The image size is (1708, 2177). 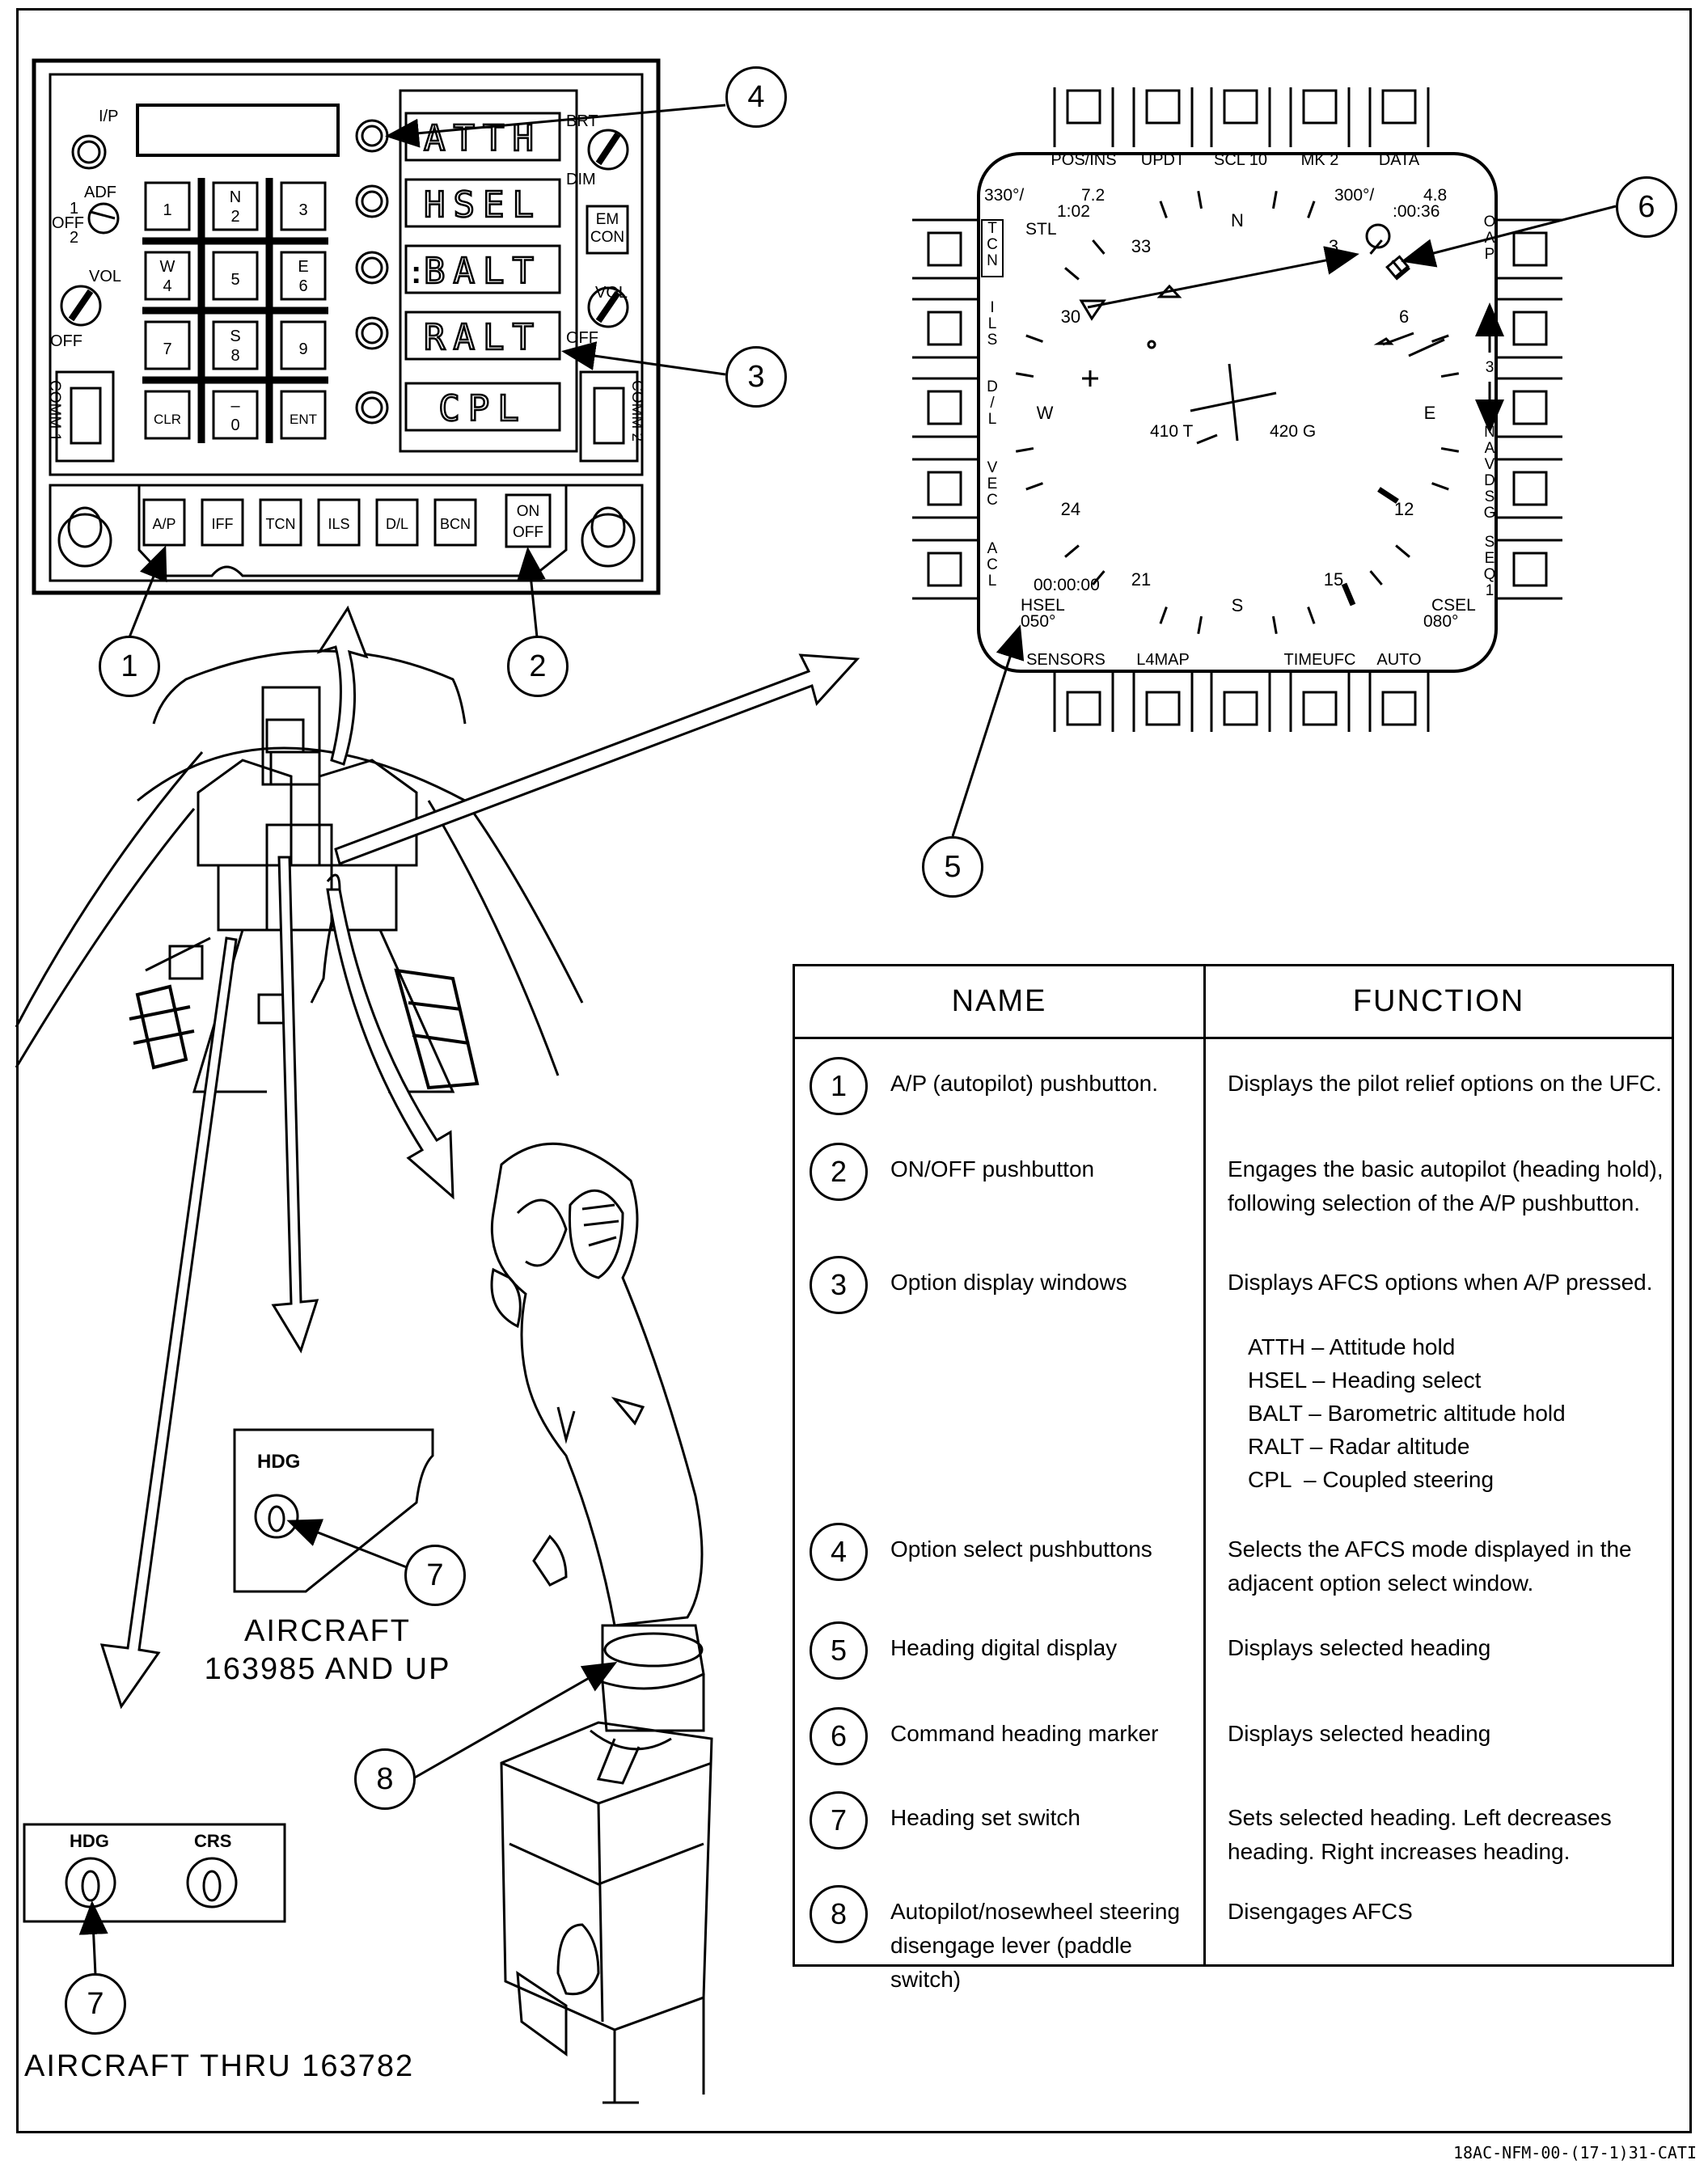 What do you see at coordinates (223, 524) in the screenshot?
I see `function-button-iff: IFF` at bounding box center [223, 524].